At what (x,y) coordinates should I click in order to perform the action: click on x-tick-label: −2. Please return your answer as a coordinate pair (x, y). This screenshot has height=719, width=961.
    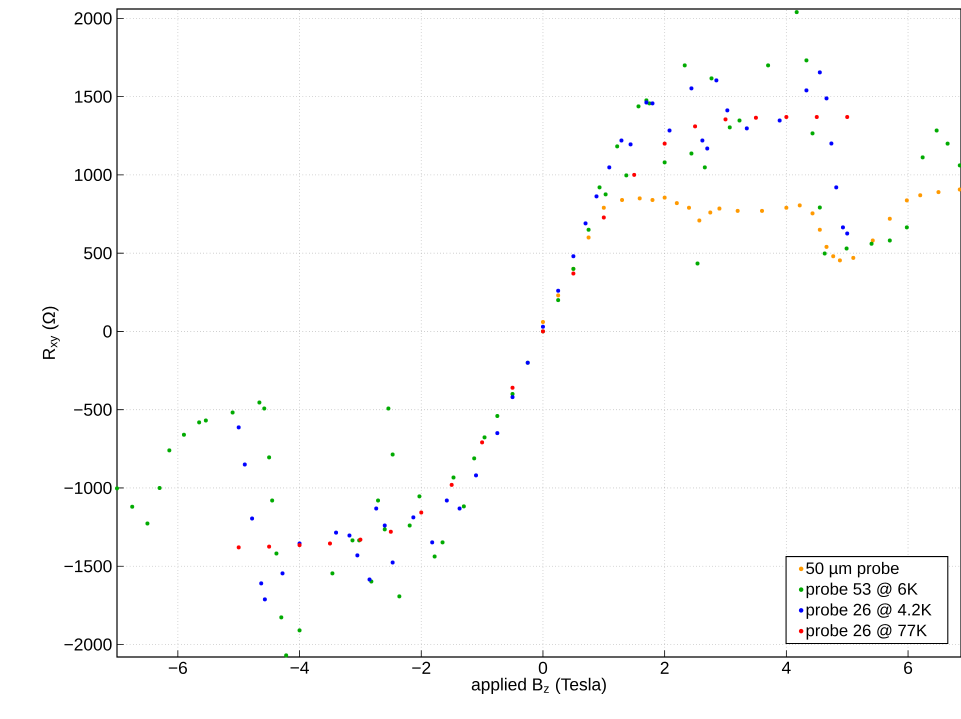
    Looking at the image, I should click on (421, 668).